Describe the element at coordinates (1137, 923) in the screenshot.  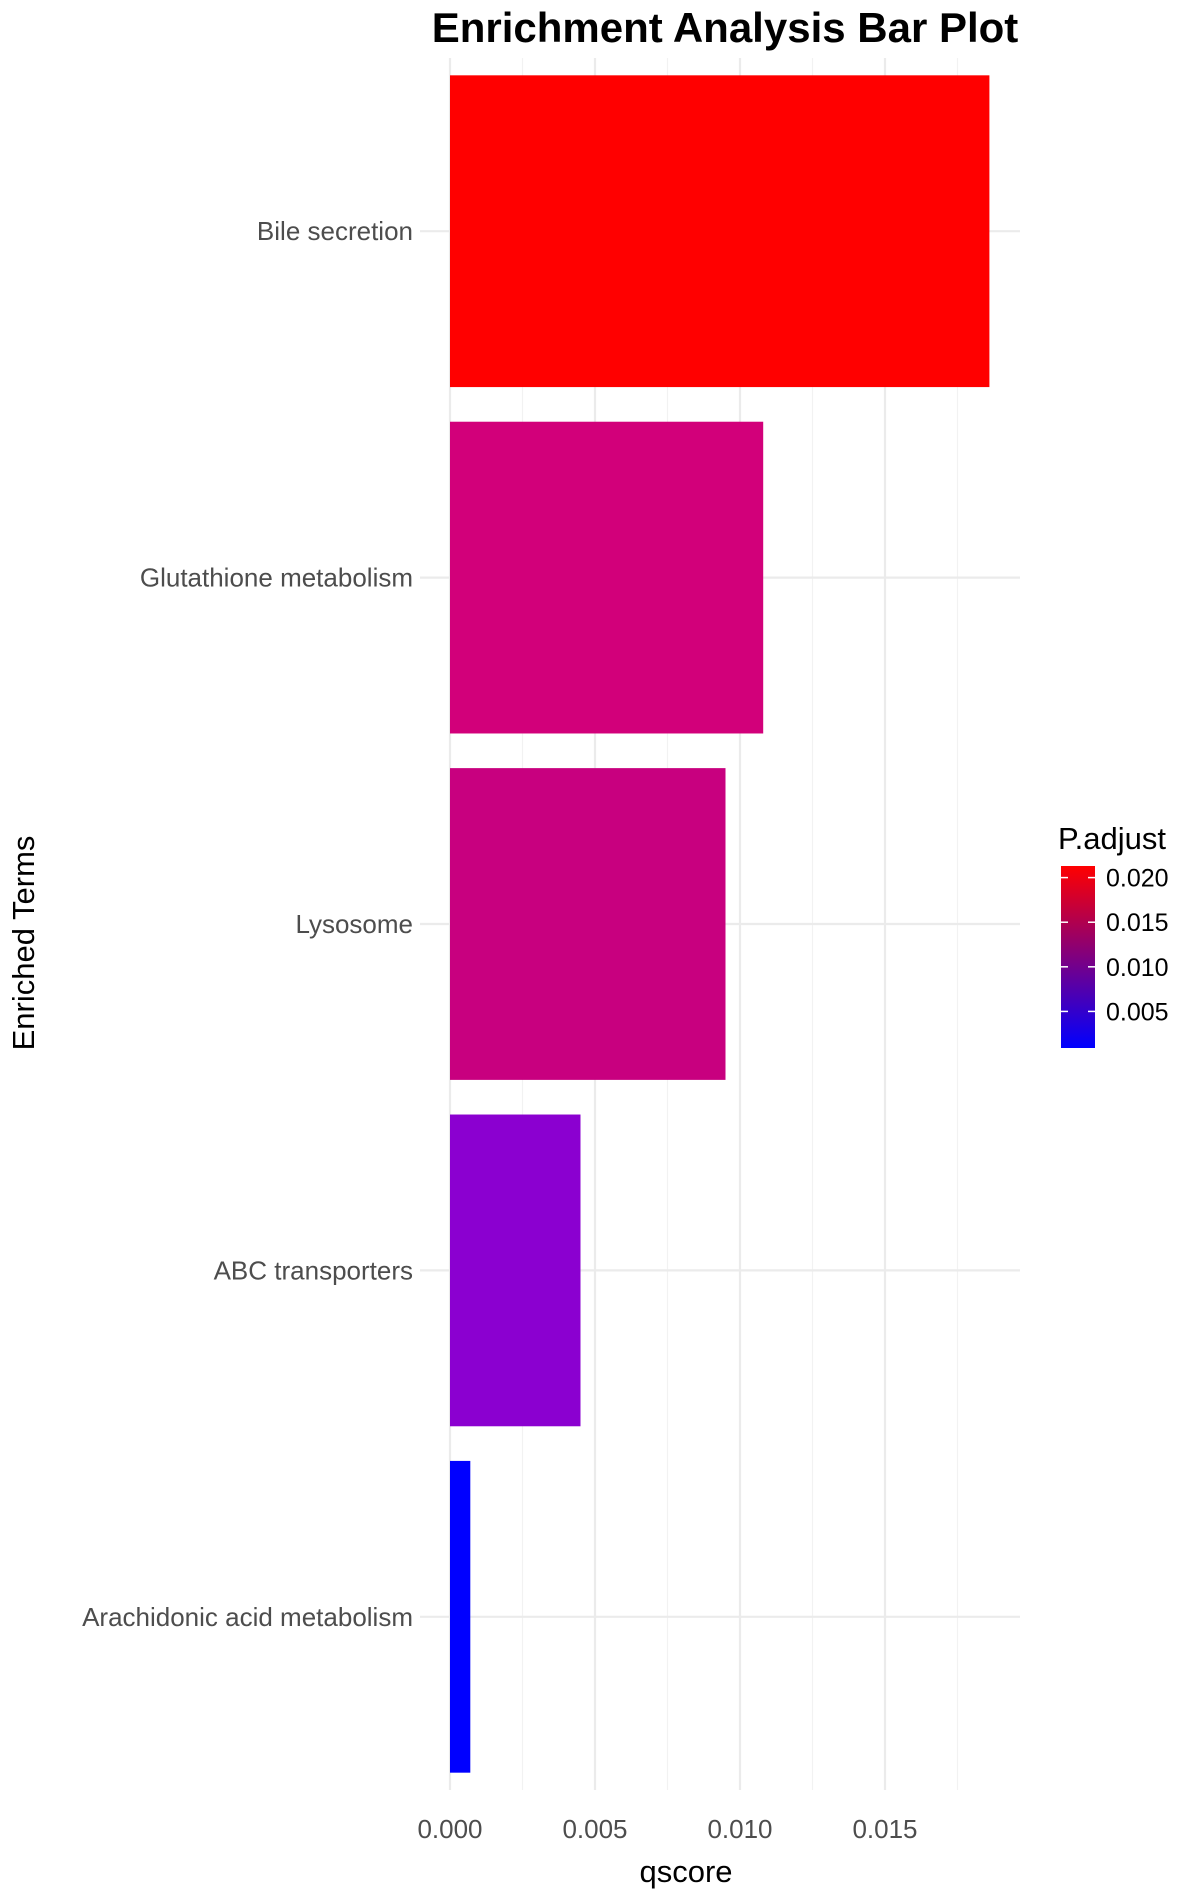
I see `legend-tick-label: 0.015` at that location.